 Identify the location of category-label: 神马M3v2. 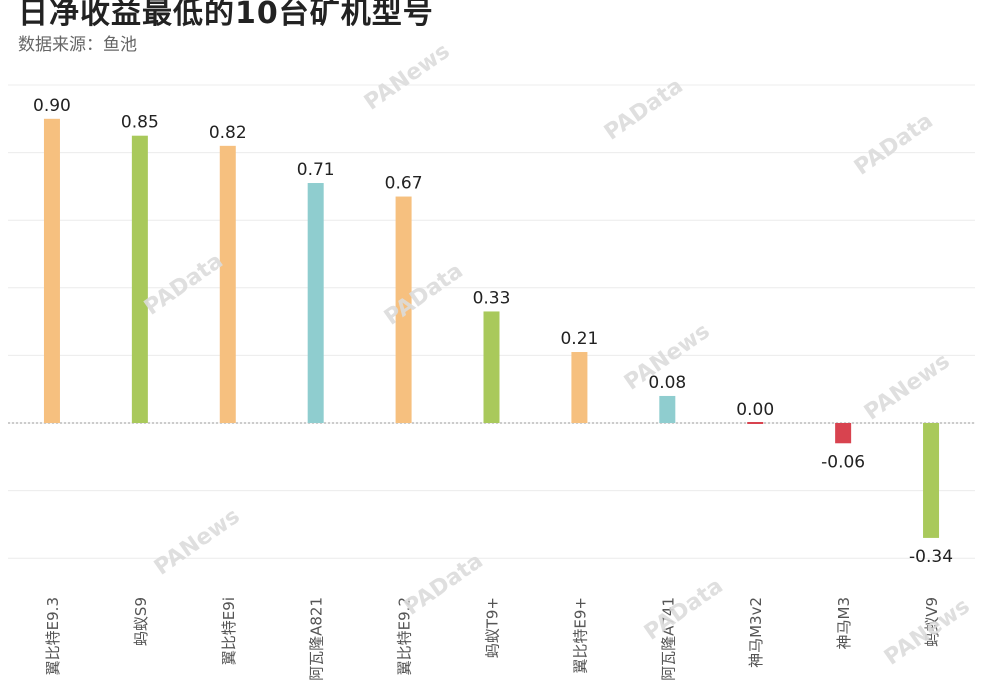
(756, 632).